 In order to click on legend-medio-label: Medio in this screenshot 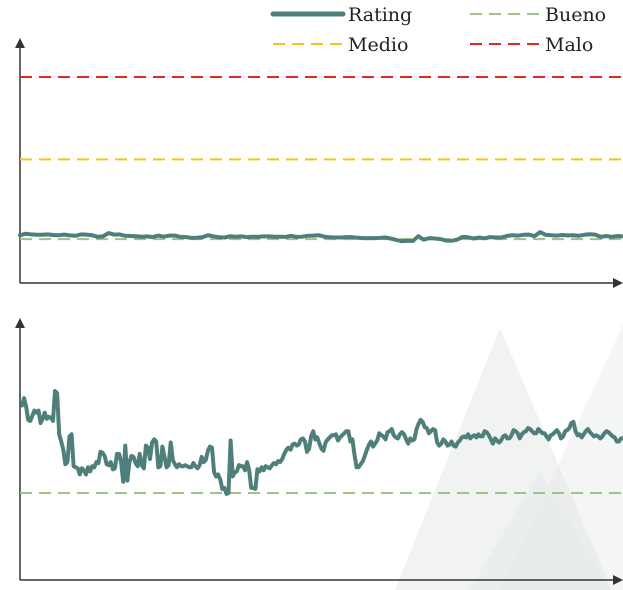, I will do `click(378, 45)`.